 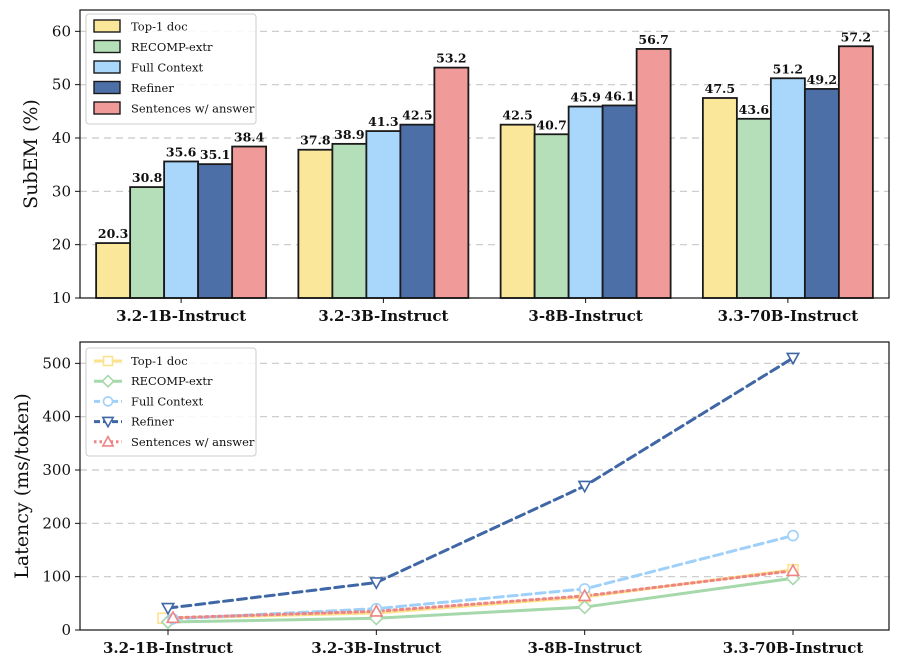 What do you see at coordinates (108, 361) in the screenshot?
I see `legend-marker-top-1-doc` at bounding box center [108, 361].